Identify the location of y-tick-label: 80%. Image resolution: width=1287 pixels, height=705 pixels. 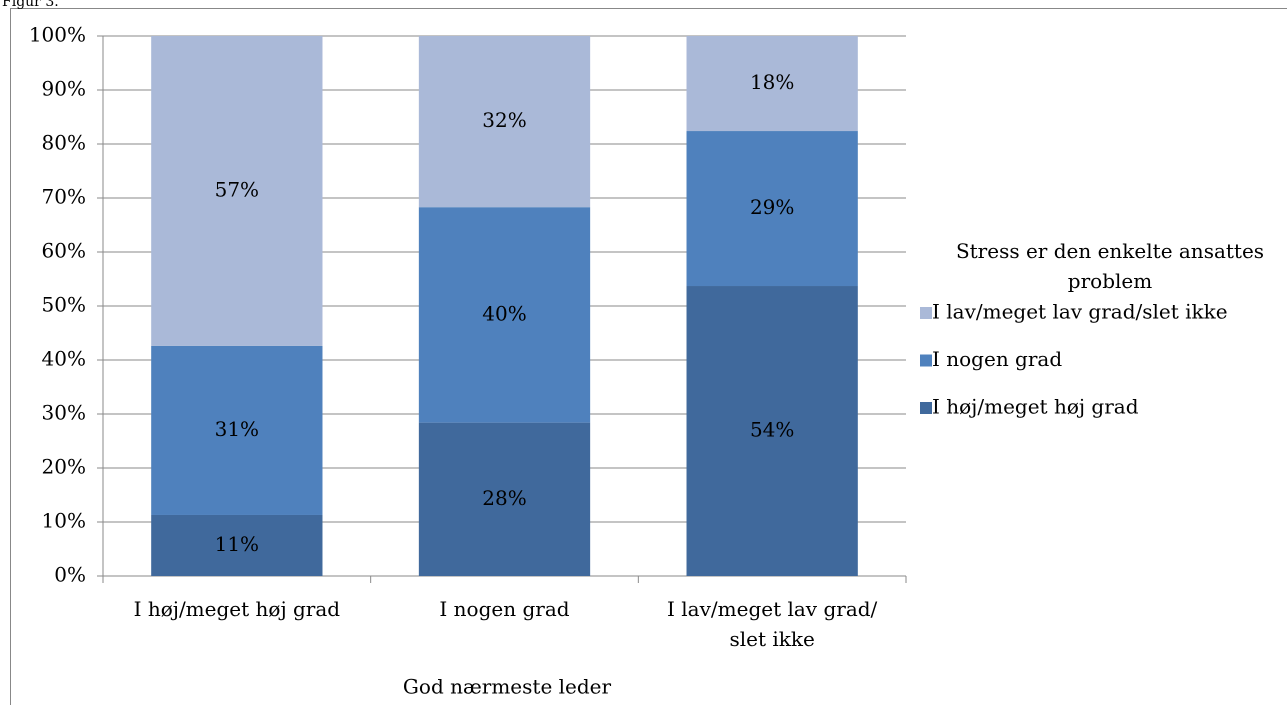
(64, 143).